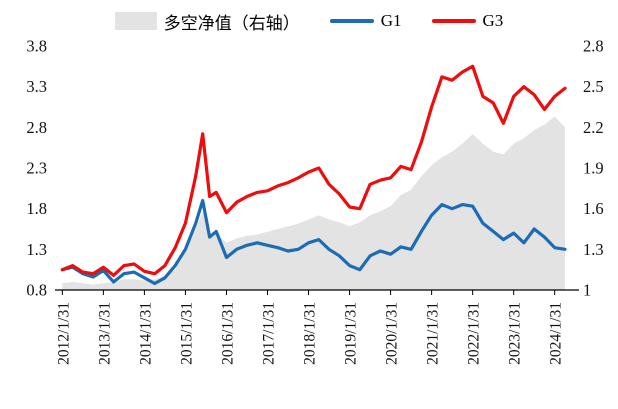 This screenshot has width=618, height=409. Describe the element at coordinates (593, 127) in the screenshot. I see `right-axis-tick-label: 2.2` at that location.